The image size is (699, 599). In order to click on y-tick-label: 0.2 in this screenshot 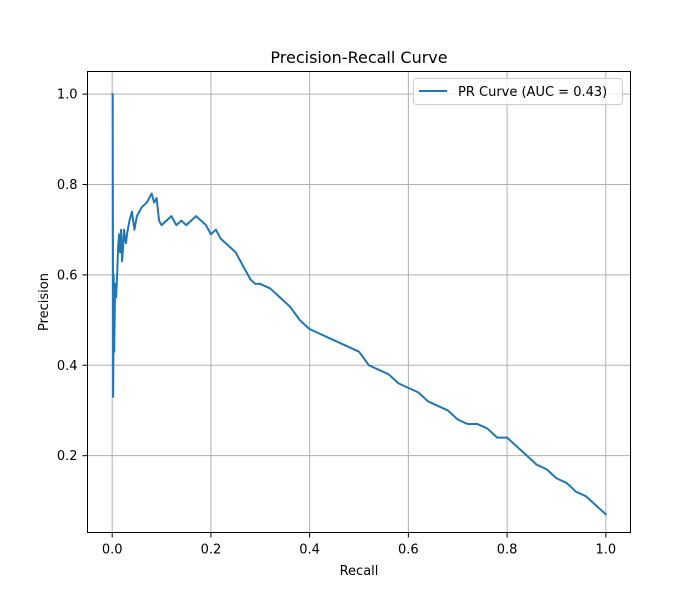, I will do `click(67, 456)`.